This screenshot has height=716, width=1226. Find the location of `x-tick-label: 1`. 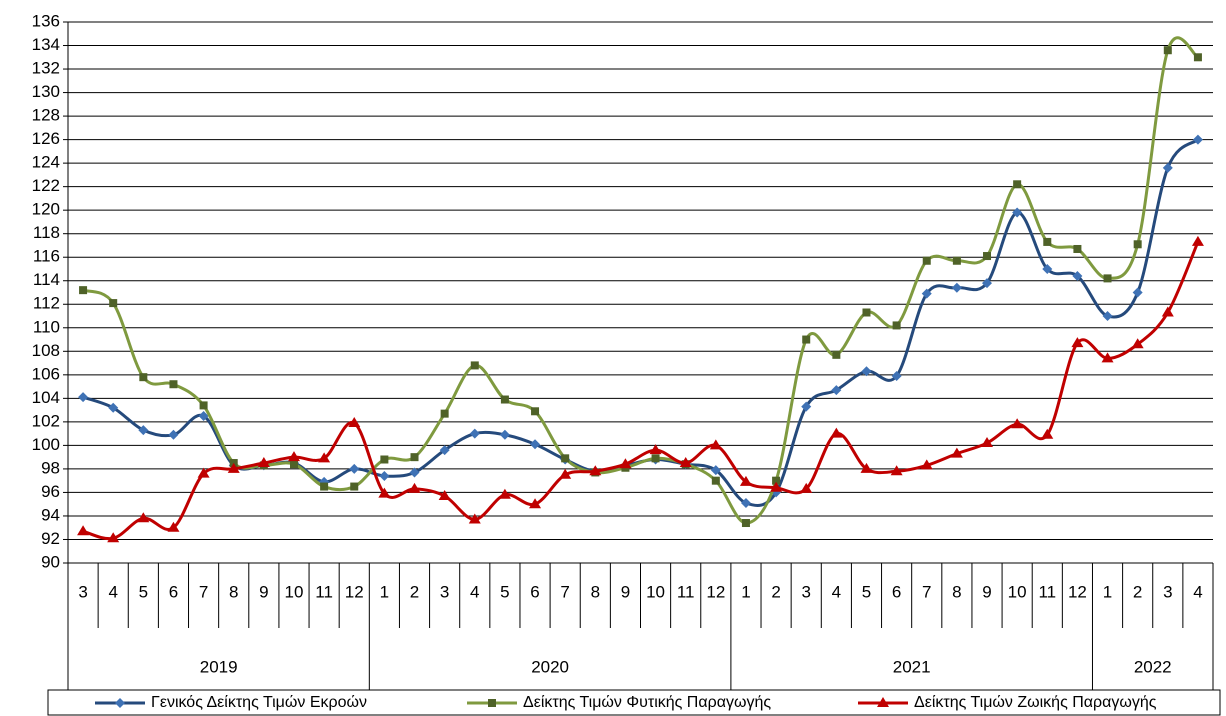

x-tick-label: 1 is located at coordinates (384, 591).